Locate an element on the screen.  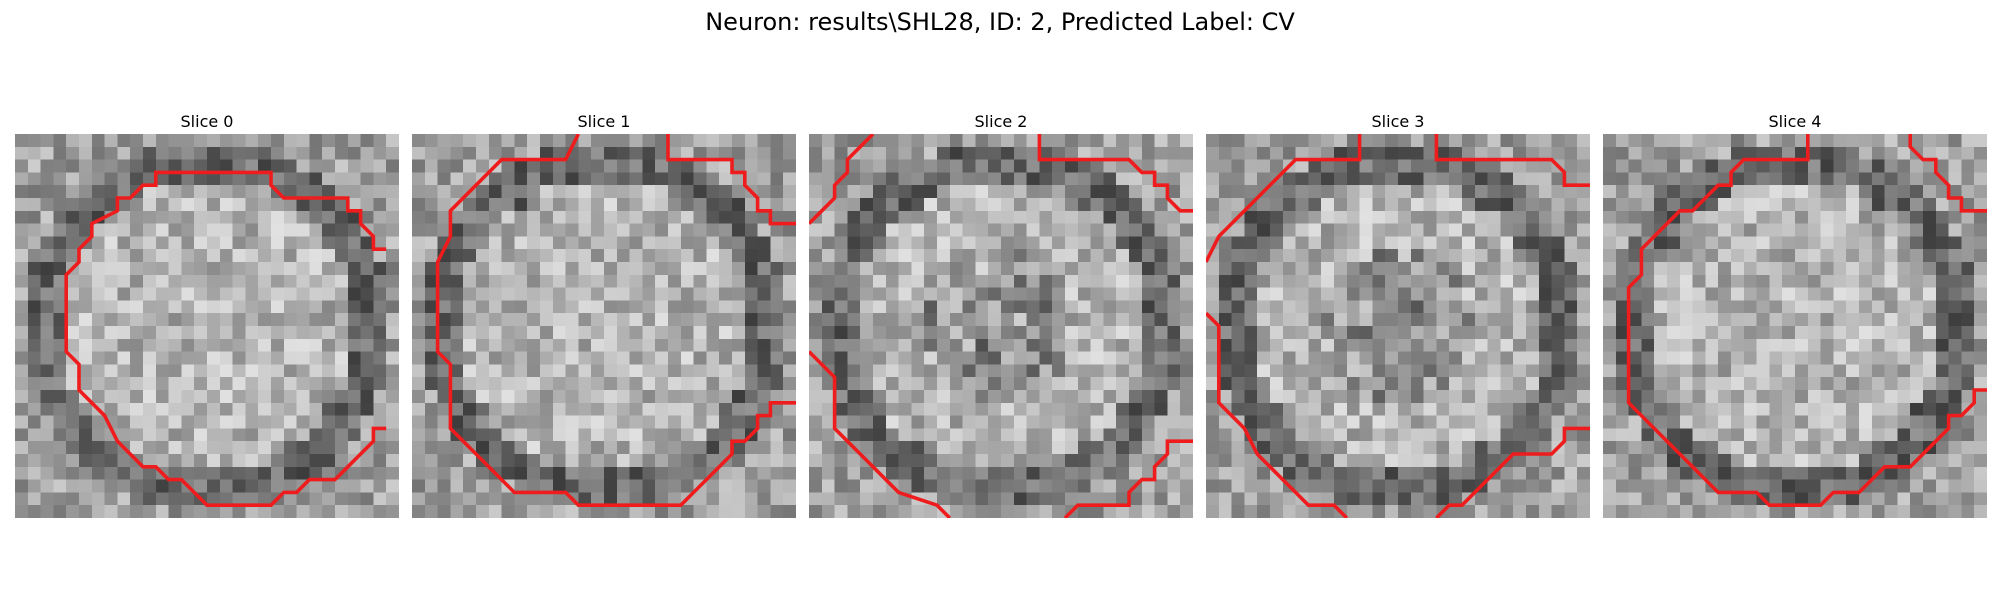
slice-title-0: Slice 0 is located at coordinates (207, 121).